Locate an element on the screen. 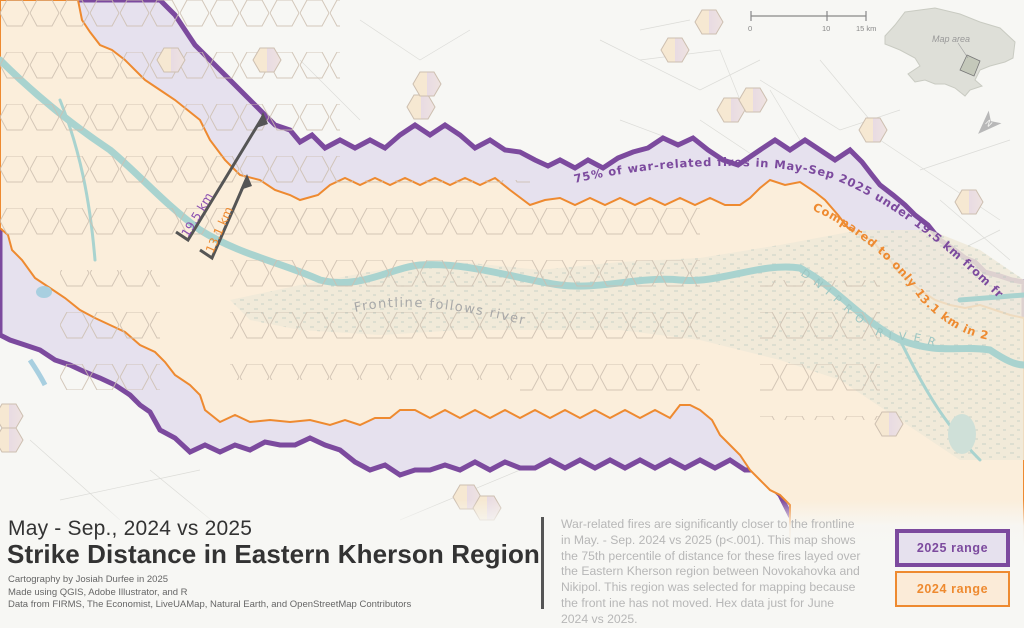 This screenshot has width=1024, height=628. legend-2024-range: 2024 range is located at coordinates (952, 589).